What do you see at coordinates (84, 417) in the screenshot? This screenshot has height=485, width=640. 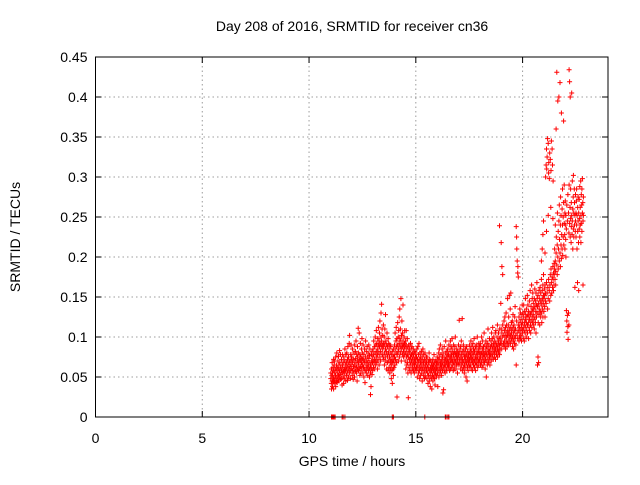 I see `y-tick-label: 0` at bounding box center [84, 417].